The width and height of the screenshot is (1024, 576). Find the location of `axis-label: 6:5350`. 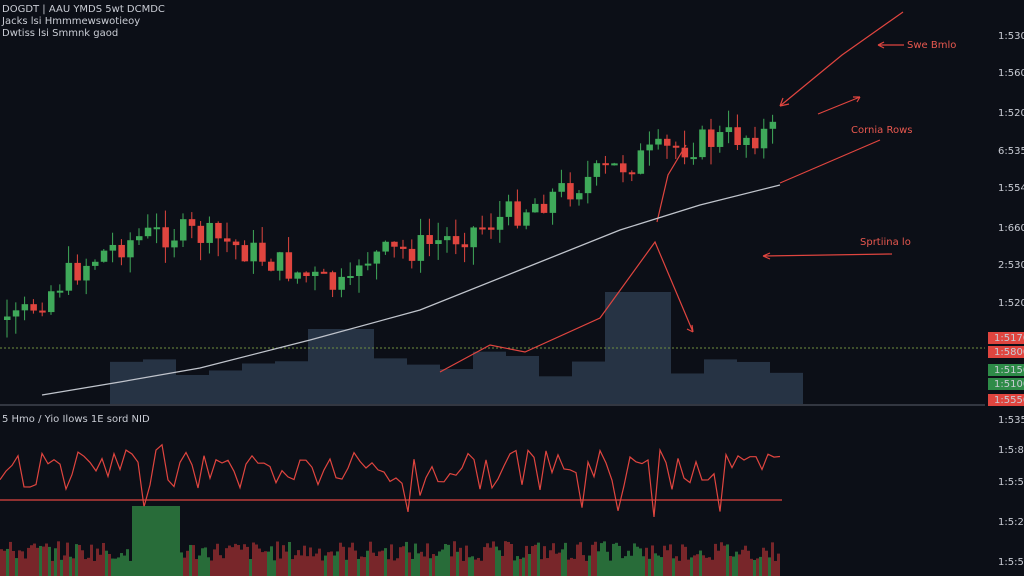

axis-label: 6:5350 is located at coordinates (1011, 151).